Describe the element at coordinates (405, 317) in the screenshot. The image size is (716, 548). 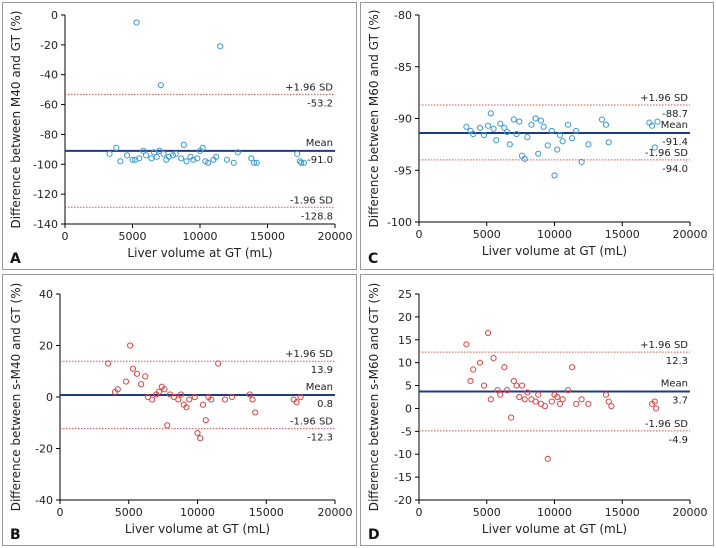
I see `y-tick-label: 20` at that location.